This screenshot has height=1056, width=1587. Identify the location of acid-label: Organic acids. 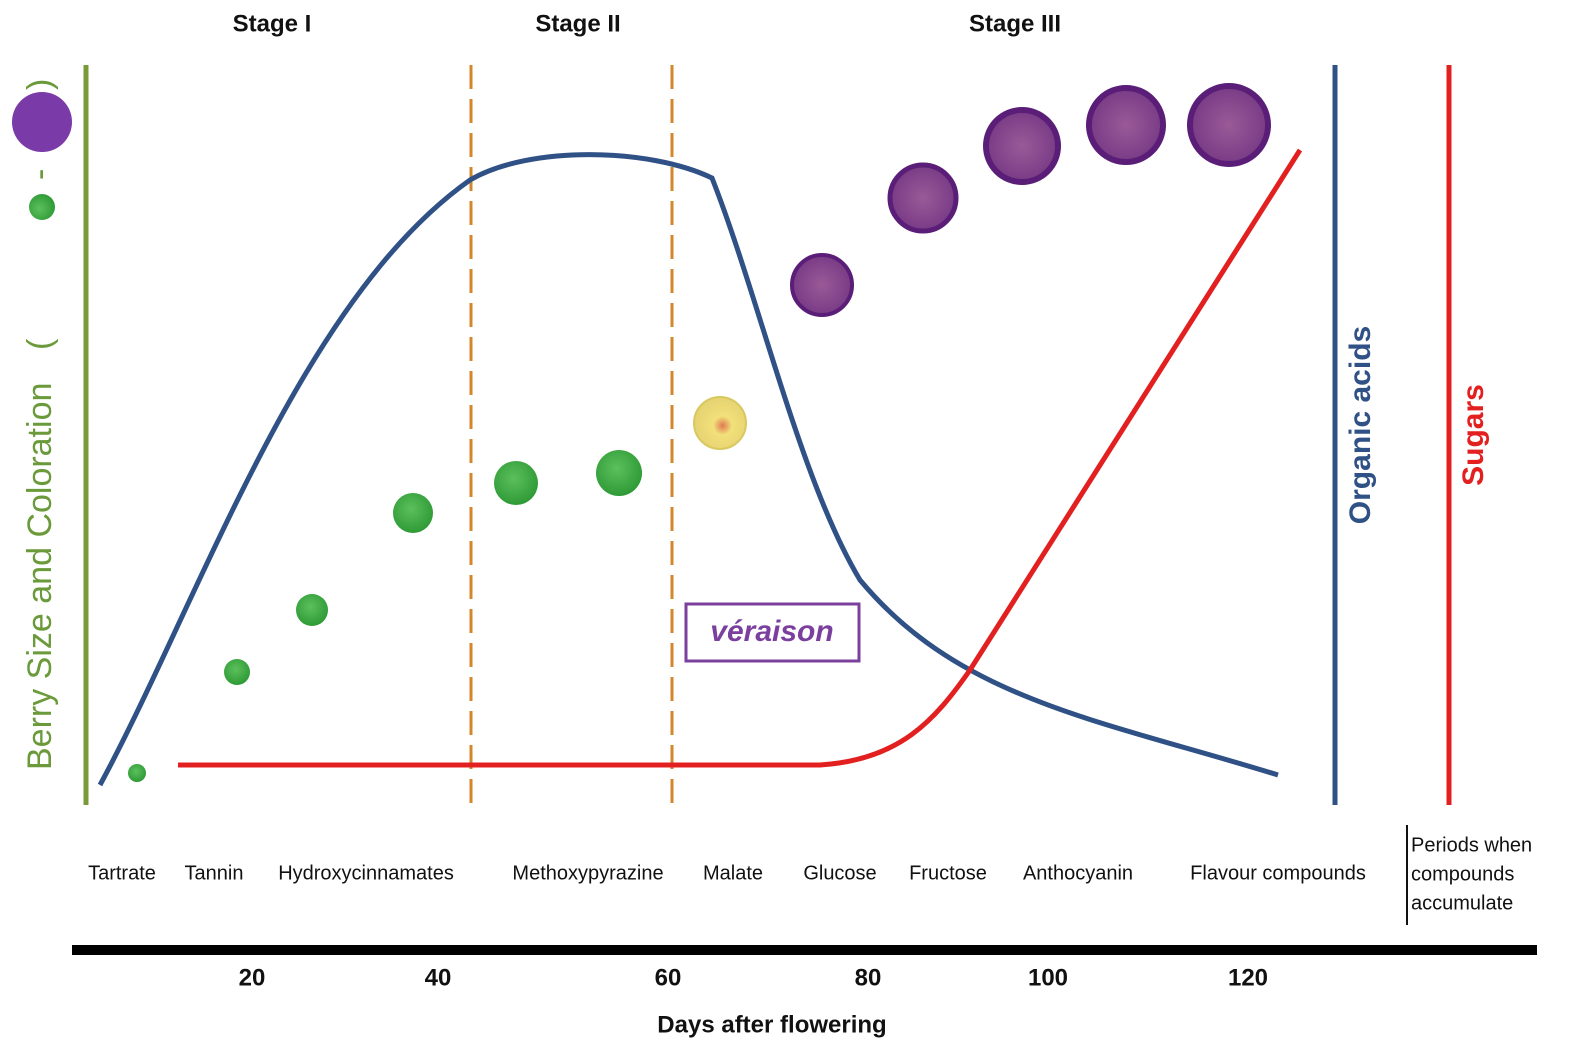
(1360, 425).